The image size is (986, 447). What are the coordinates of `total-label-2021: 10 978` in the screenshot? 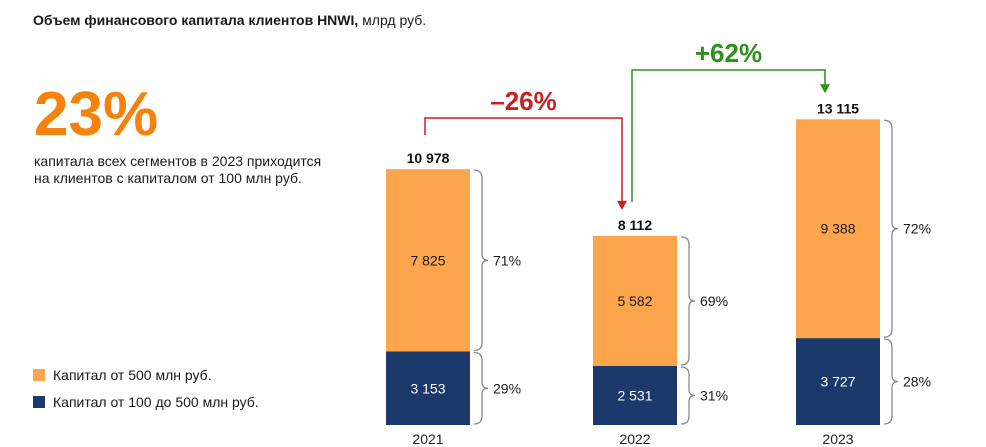 It's located at (428, 158).